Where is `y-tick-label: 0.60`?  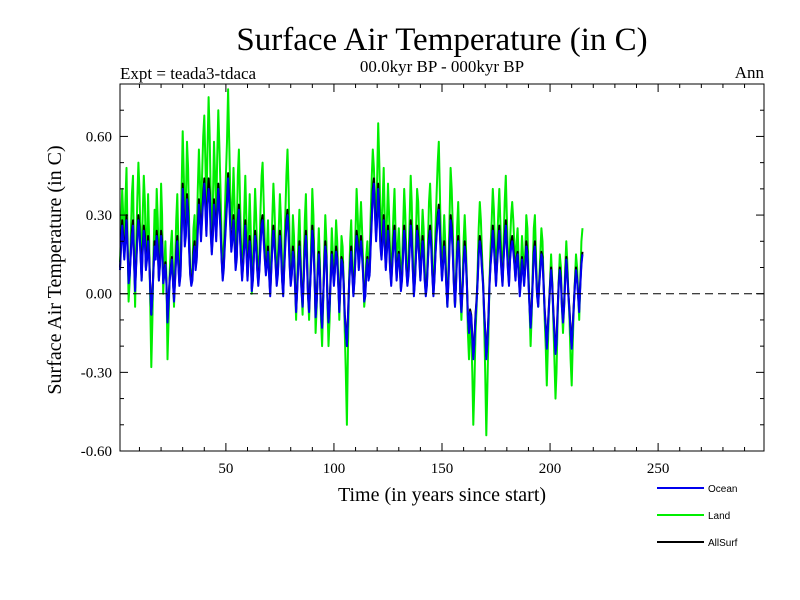
y-tick-label: 0.60 is located at coordinates (99, 137).